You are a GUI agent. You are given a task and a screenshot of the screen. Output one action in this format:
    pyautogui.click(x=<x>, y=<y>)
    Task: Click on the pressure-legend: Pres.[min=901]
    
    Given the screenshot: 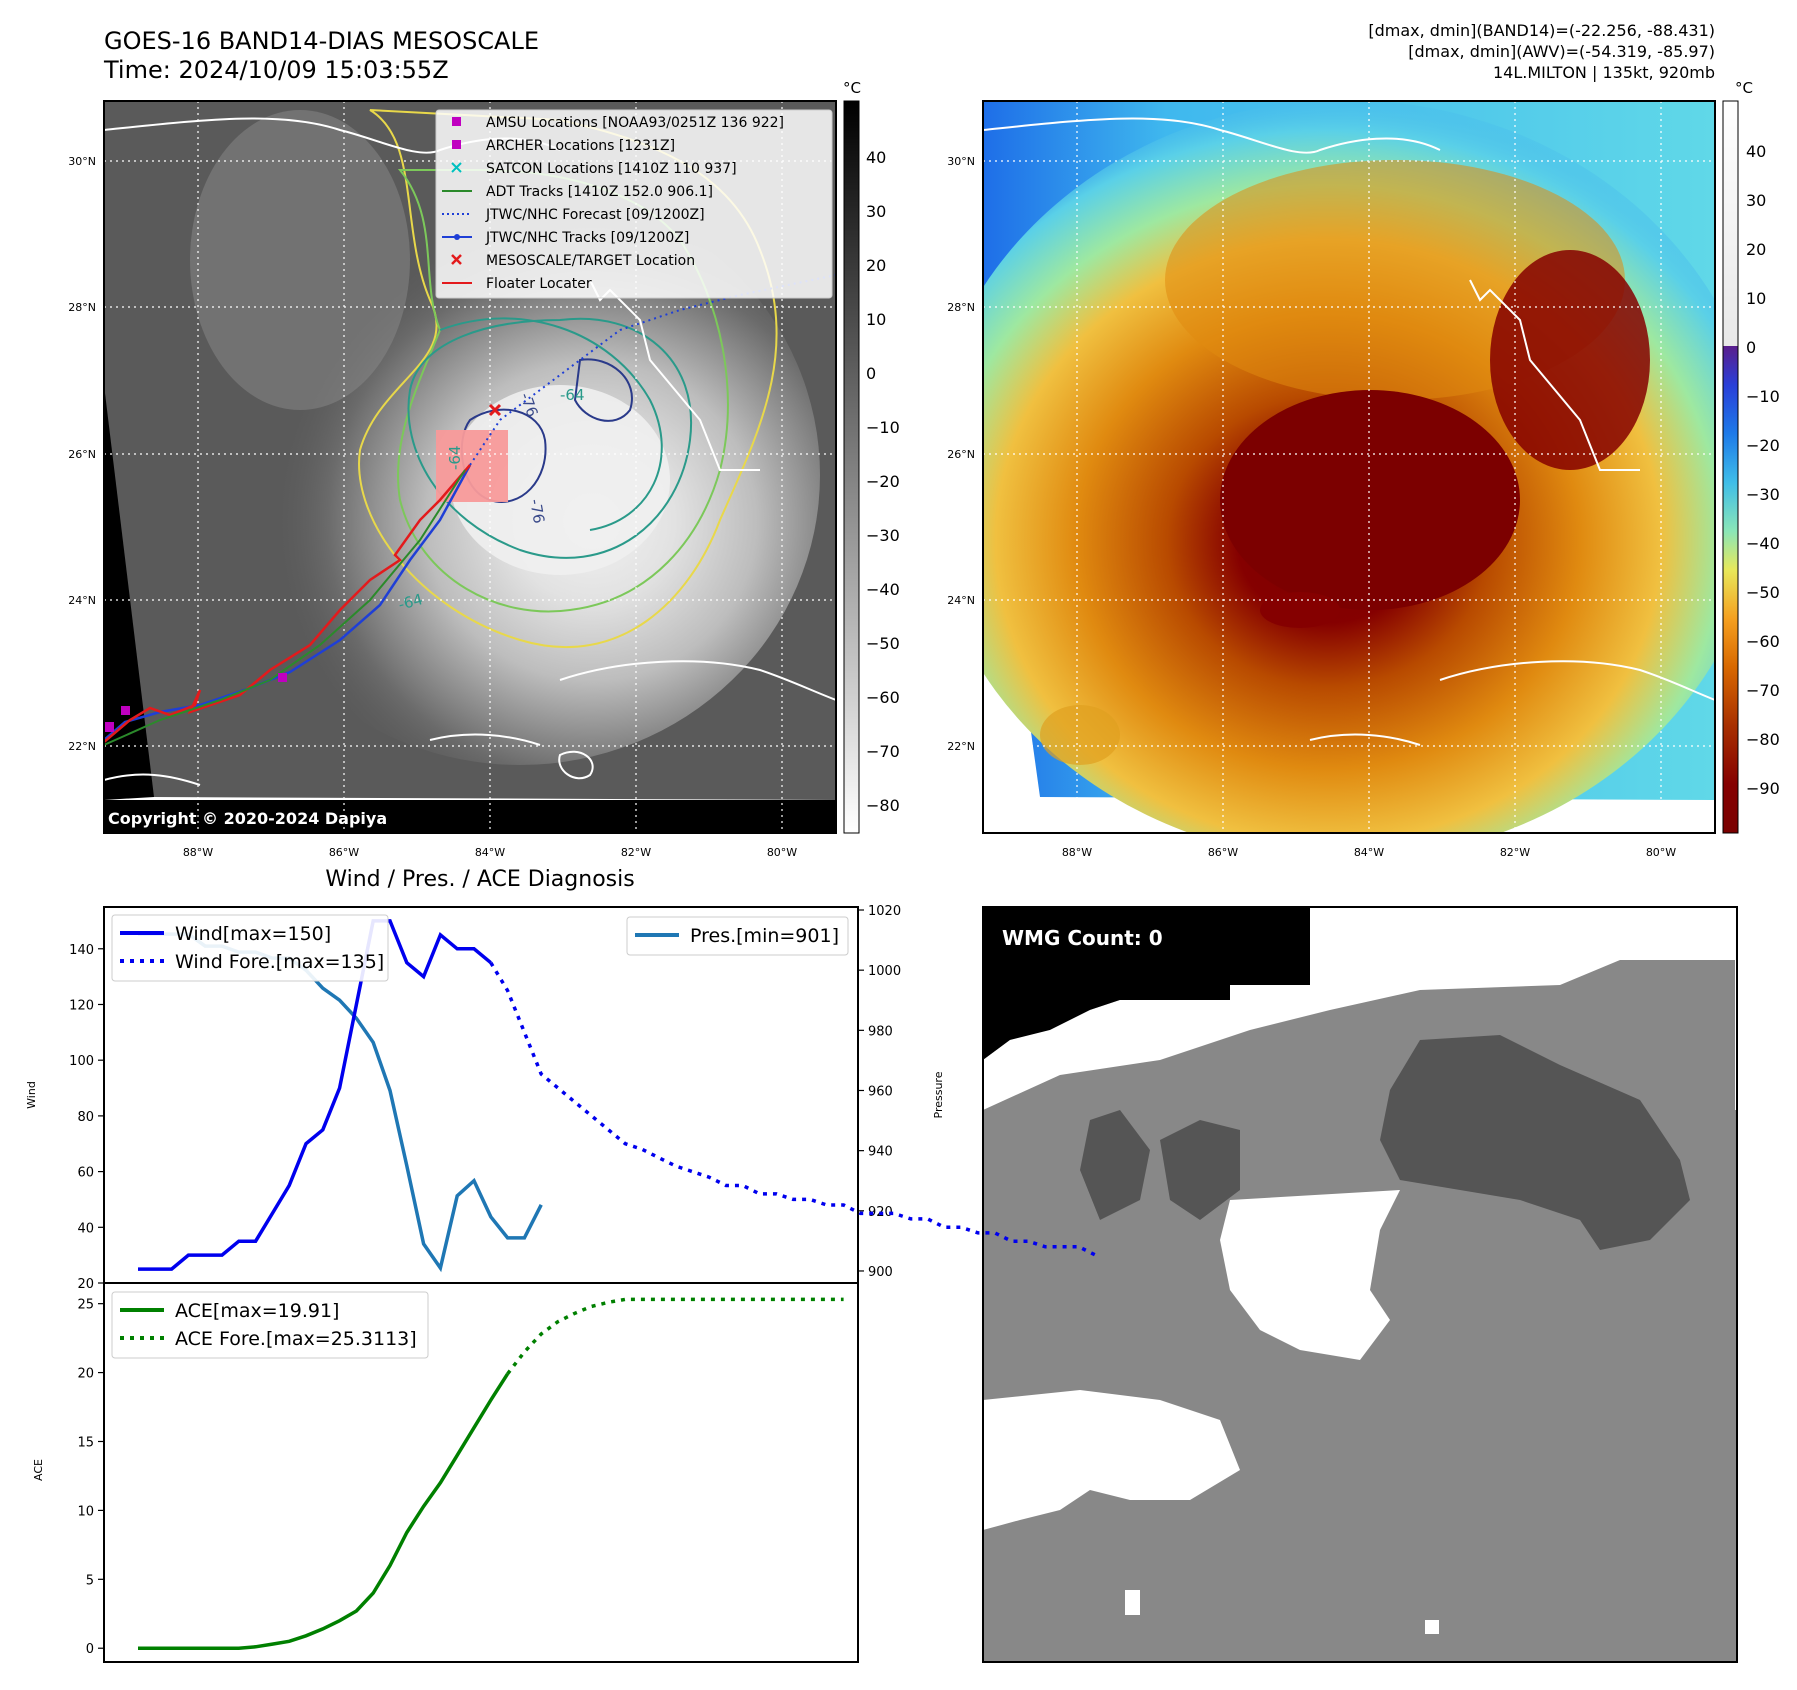 What is the action you would take?
    pyautogui.click(x=737, y=936)
    